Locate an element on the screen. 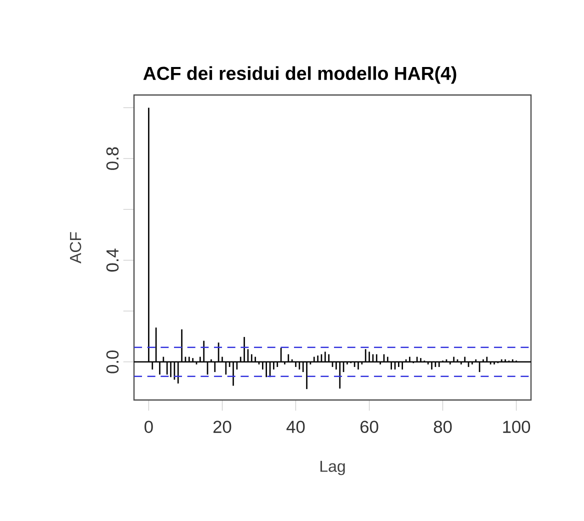 The height and width of the screenshot is (521, 584). y-axis-title: ACF is located at coordinates (76, 248).